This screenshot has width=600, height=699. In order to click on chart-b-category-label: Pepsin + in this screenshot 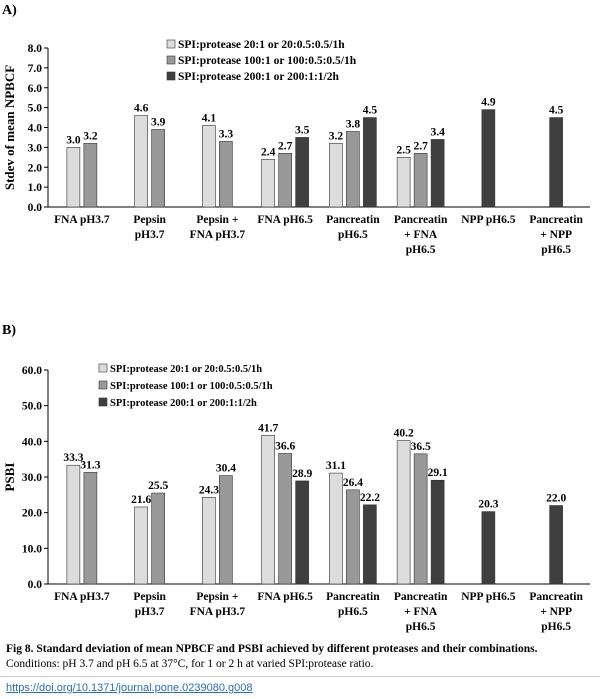, I will do `click(217, 597)`.